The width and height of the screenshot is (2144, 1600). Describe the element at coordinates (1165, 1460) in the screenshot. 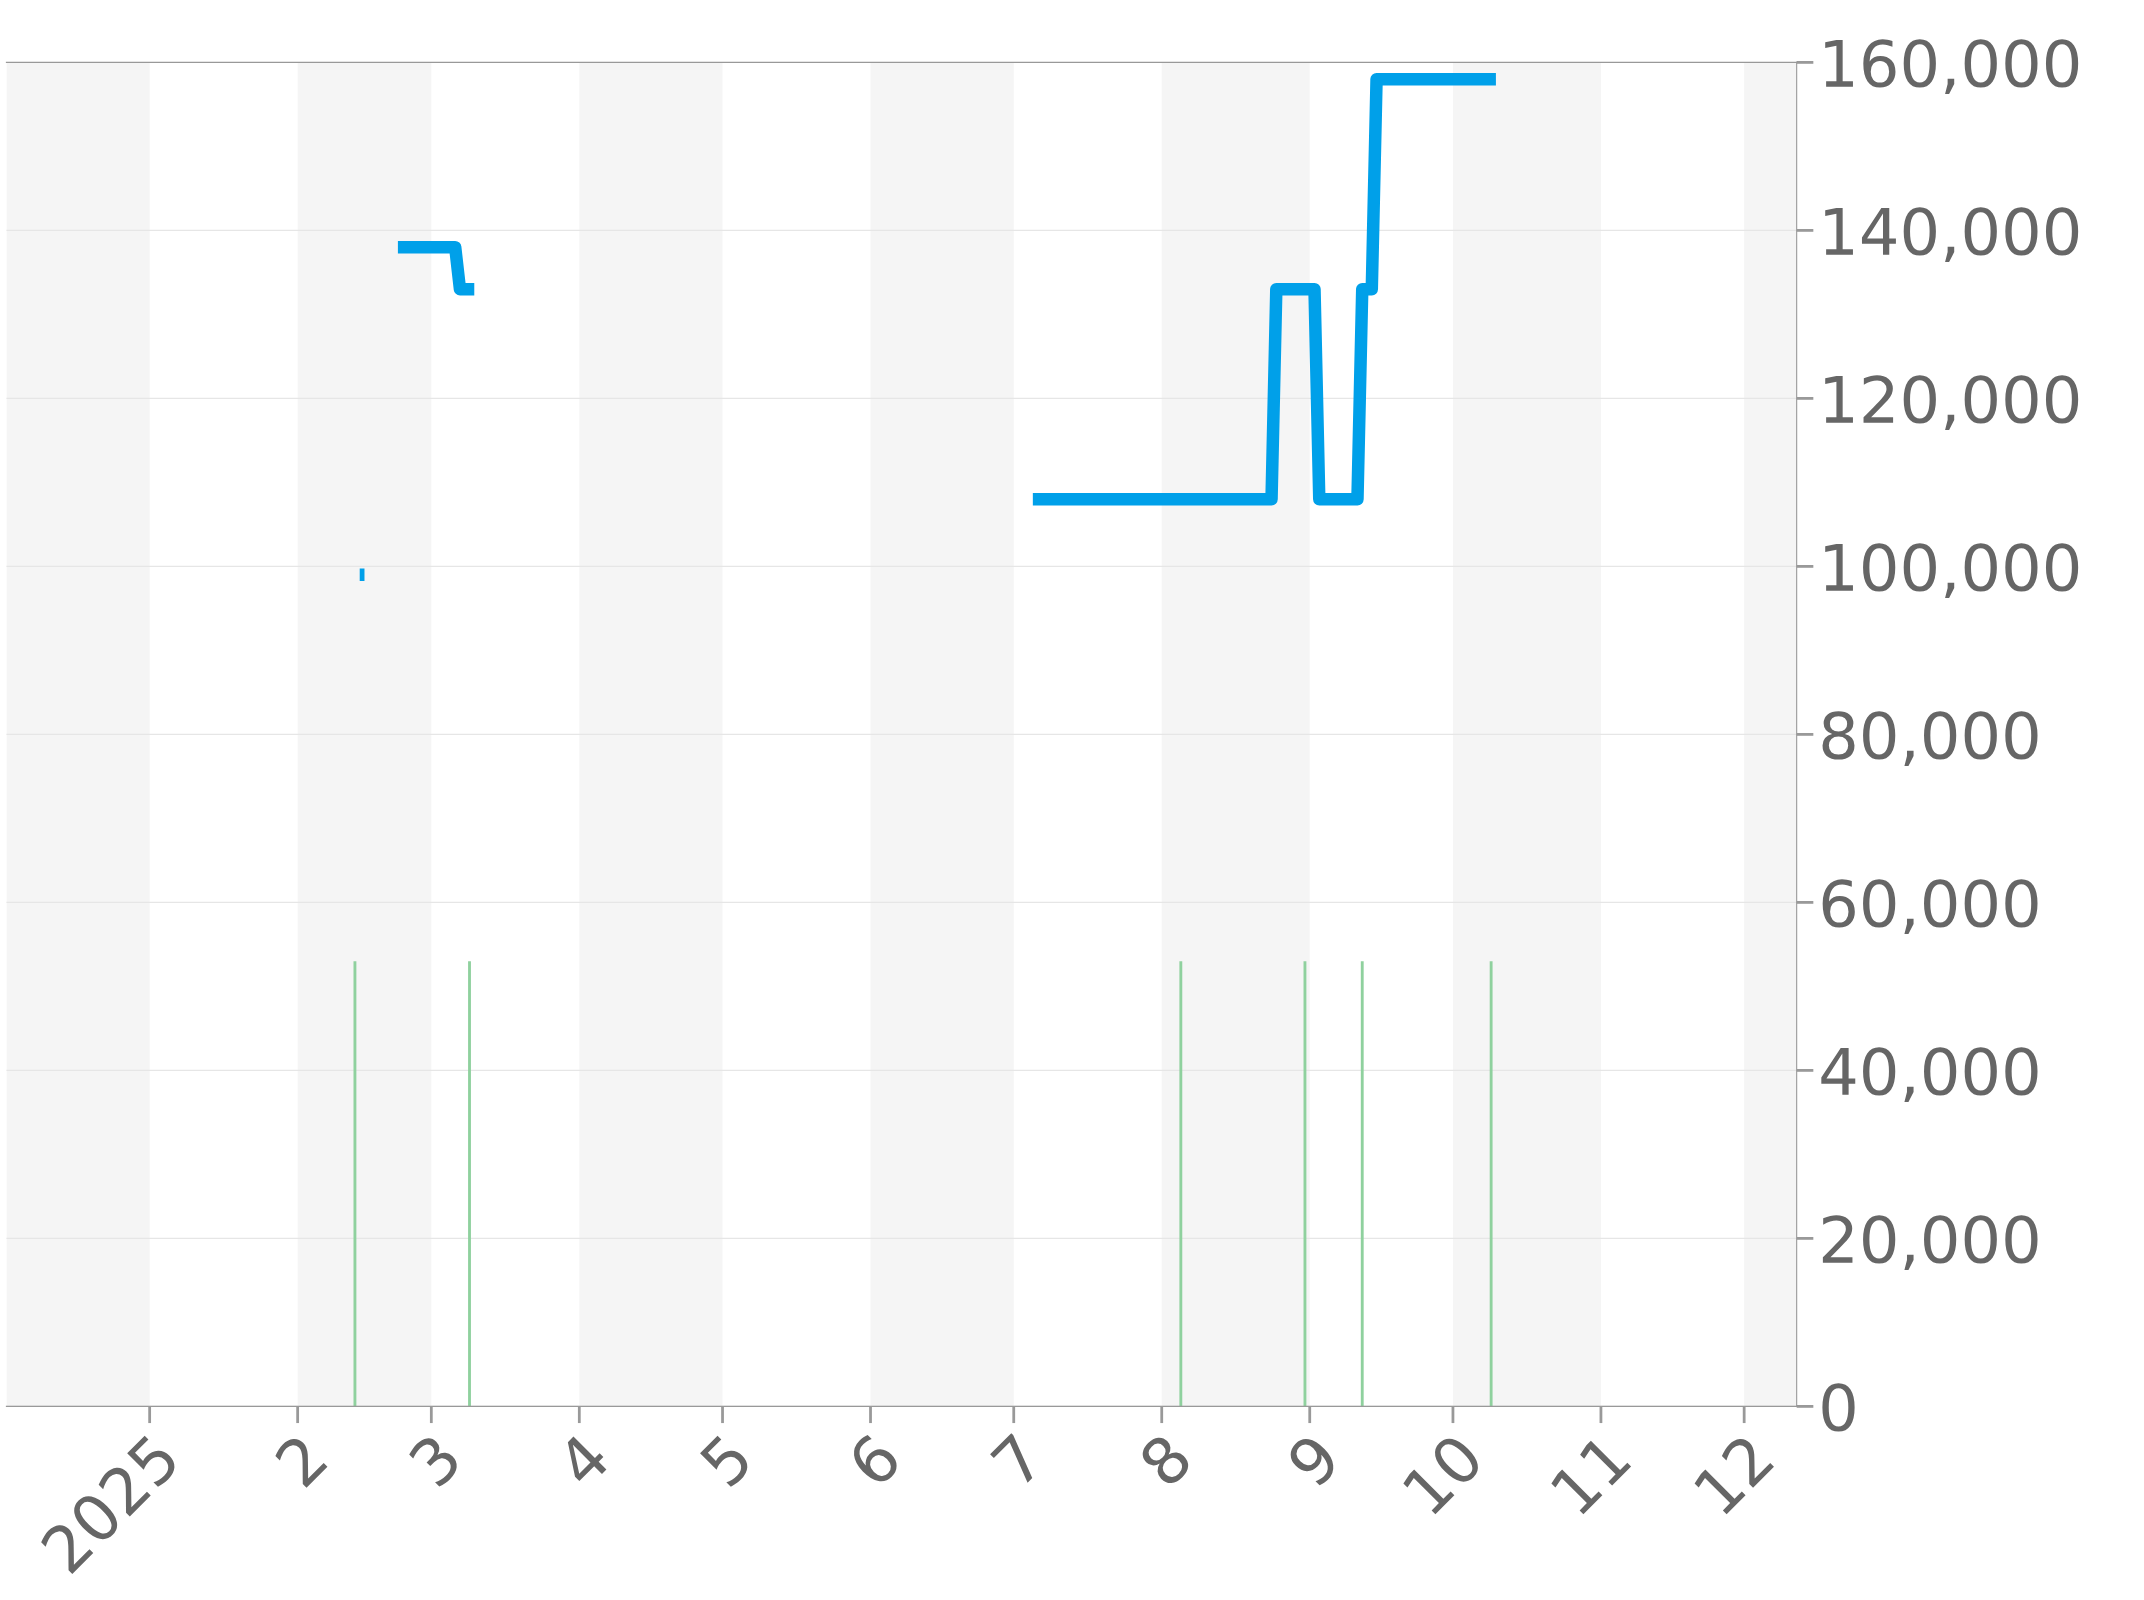

I see `x-tick-label: 8` at that location.